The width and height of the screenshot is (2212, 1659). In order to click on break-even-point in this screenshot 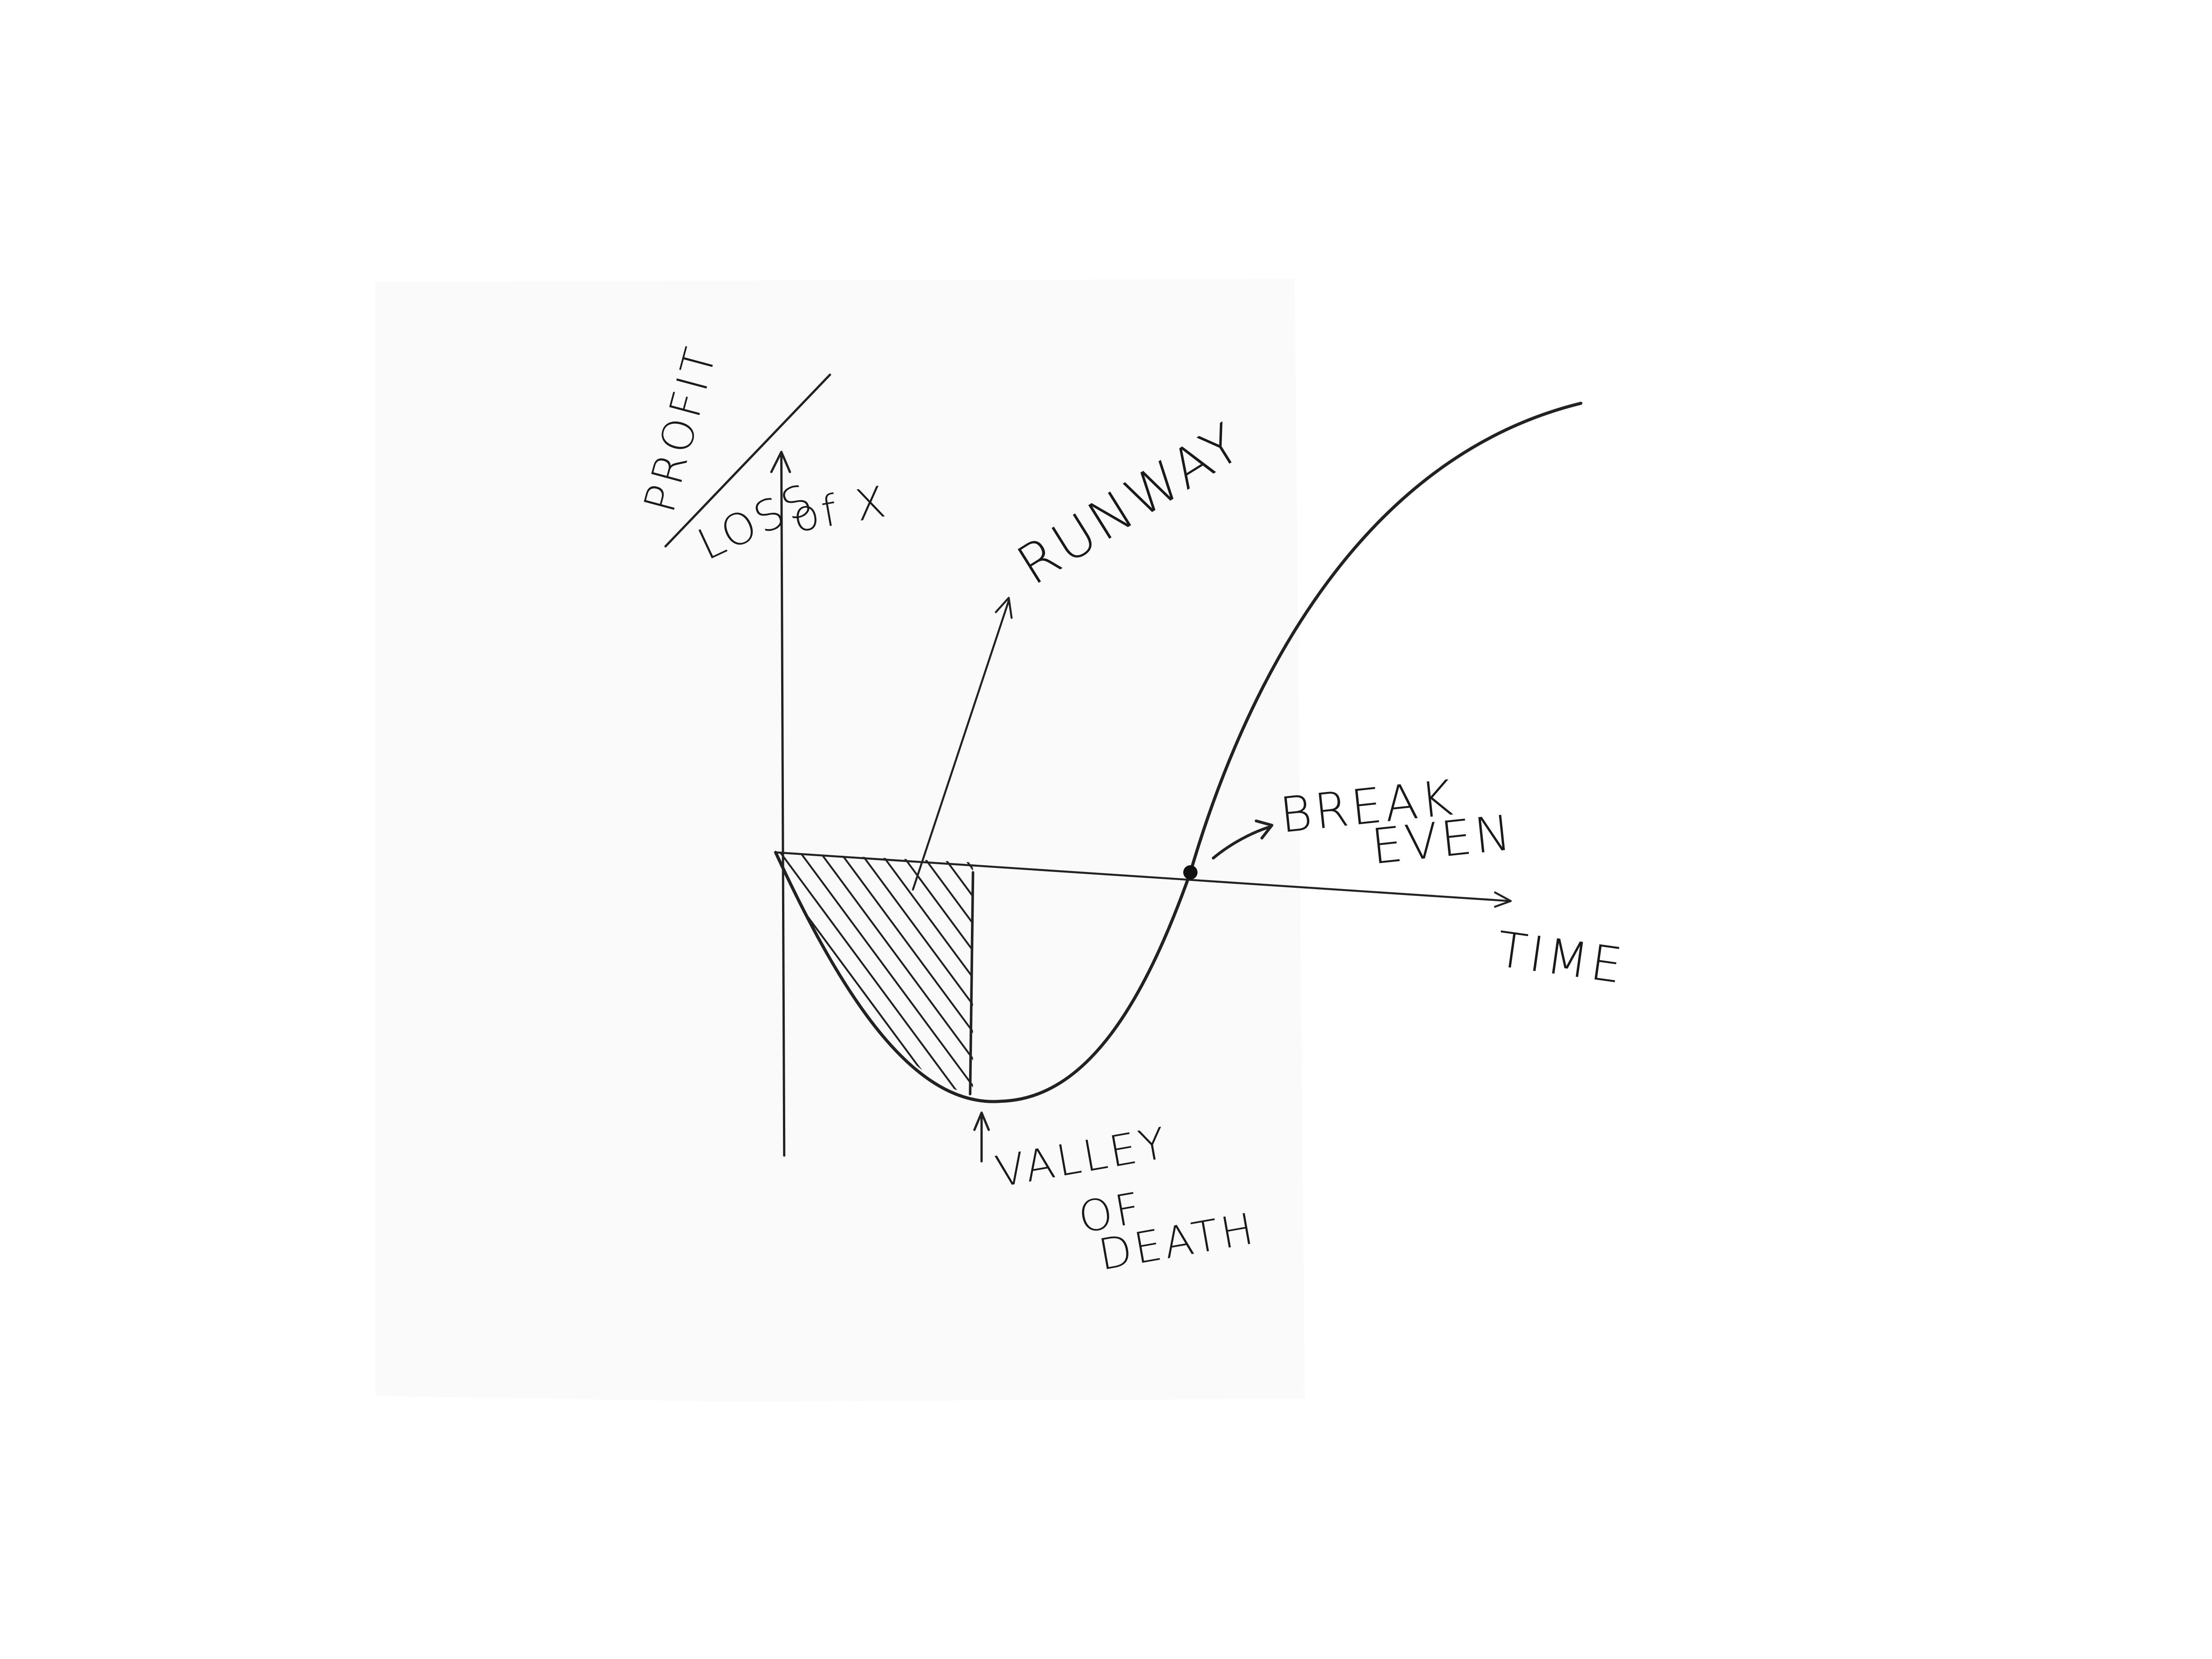, I will do `click(1190, 872)`.